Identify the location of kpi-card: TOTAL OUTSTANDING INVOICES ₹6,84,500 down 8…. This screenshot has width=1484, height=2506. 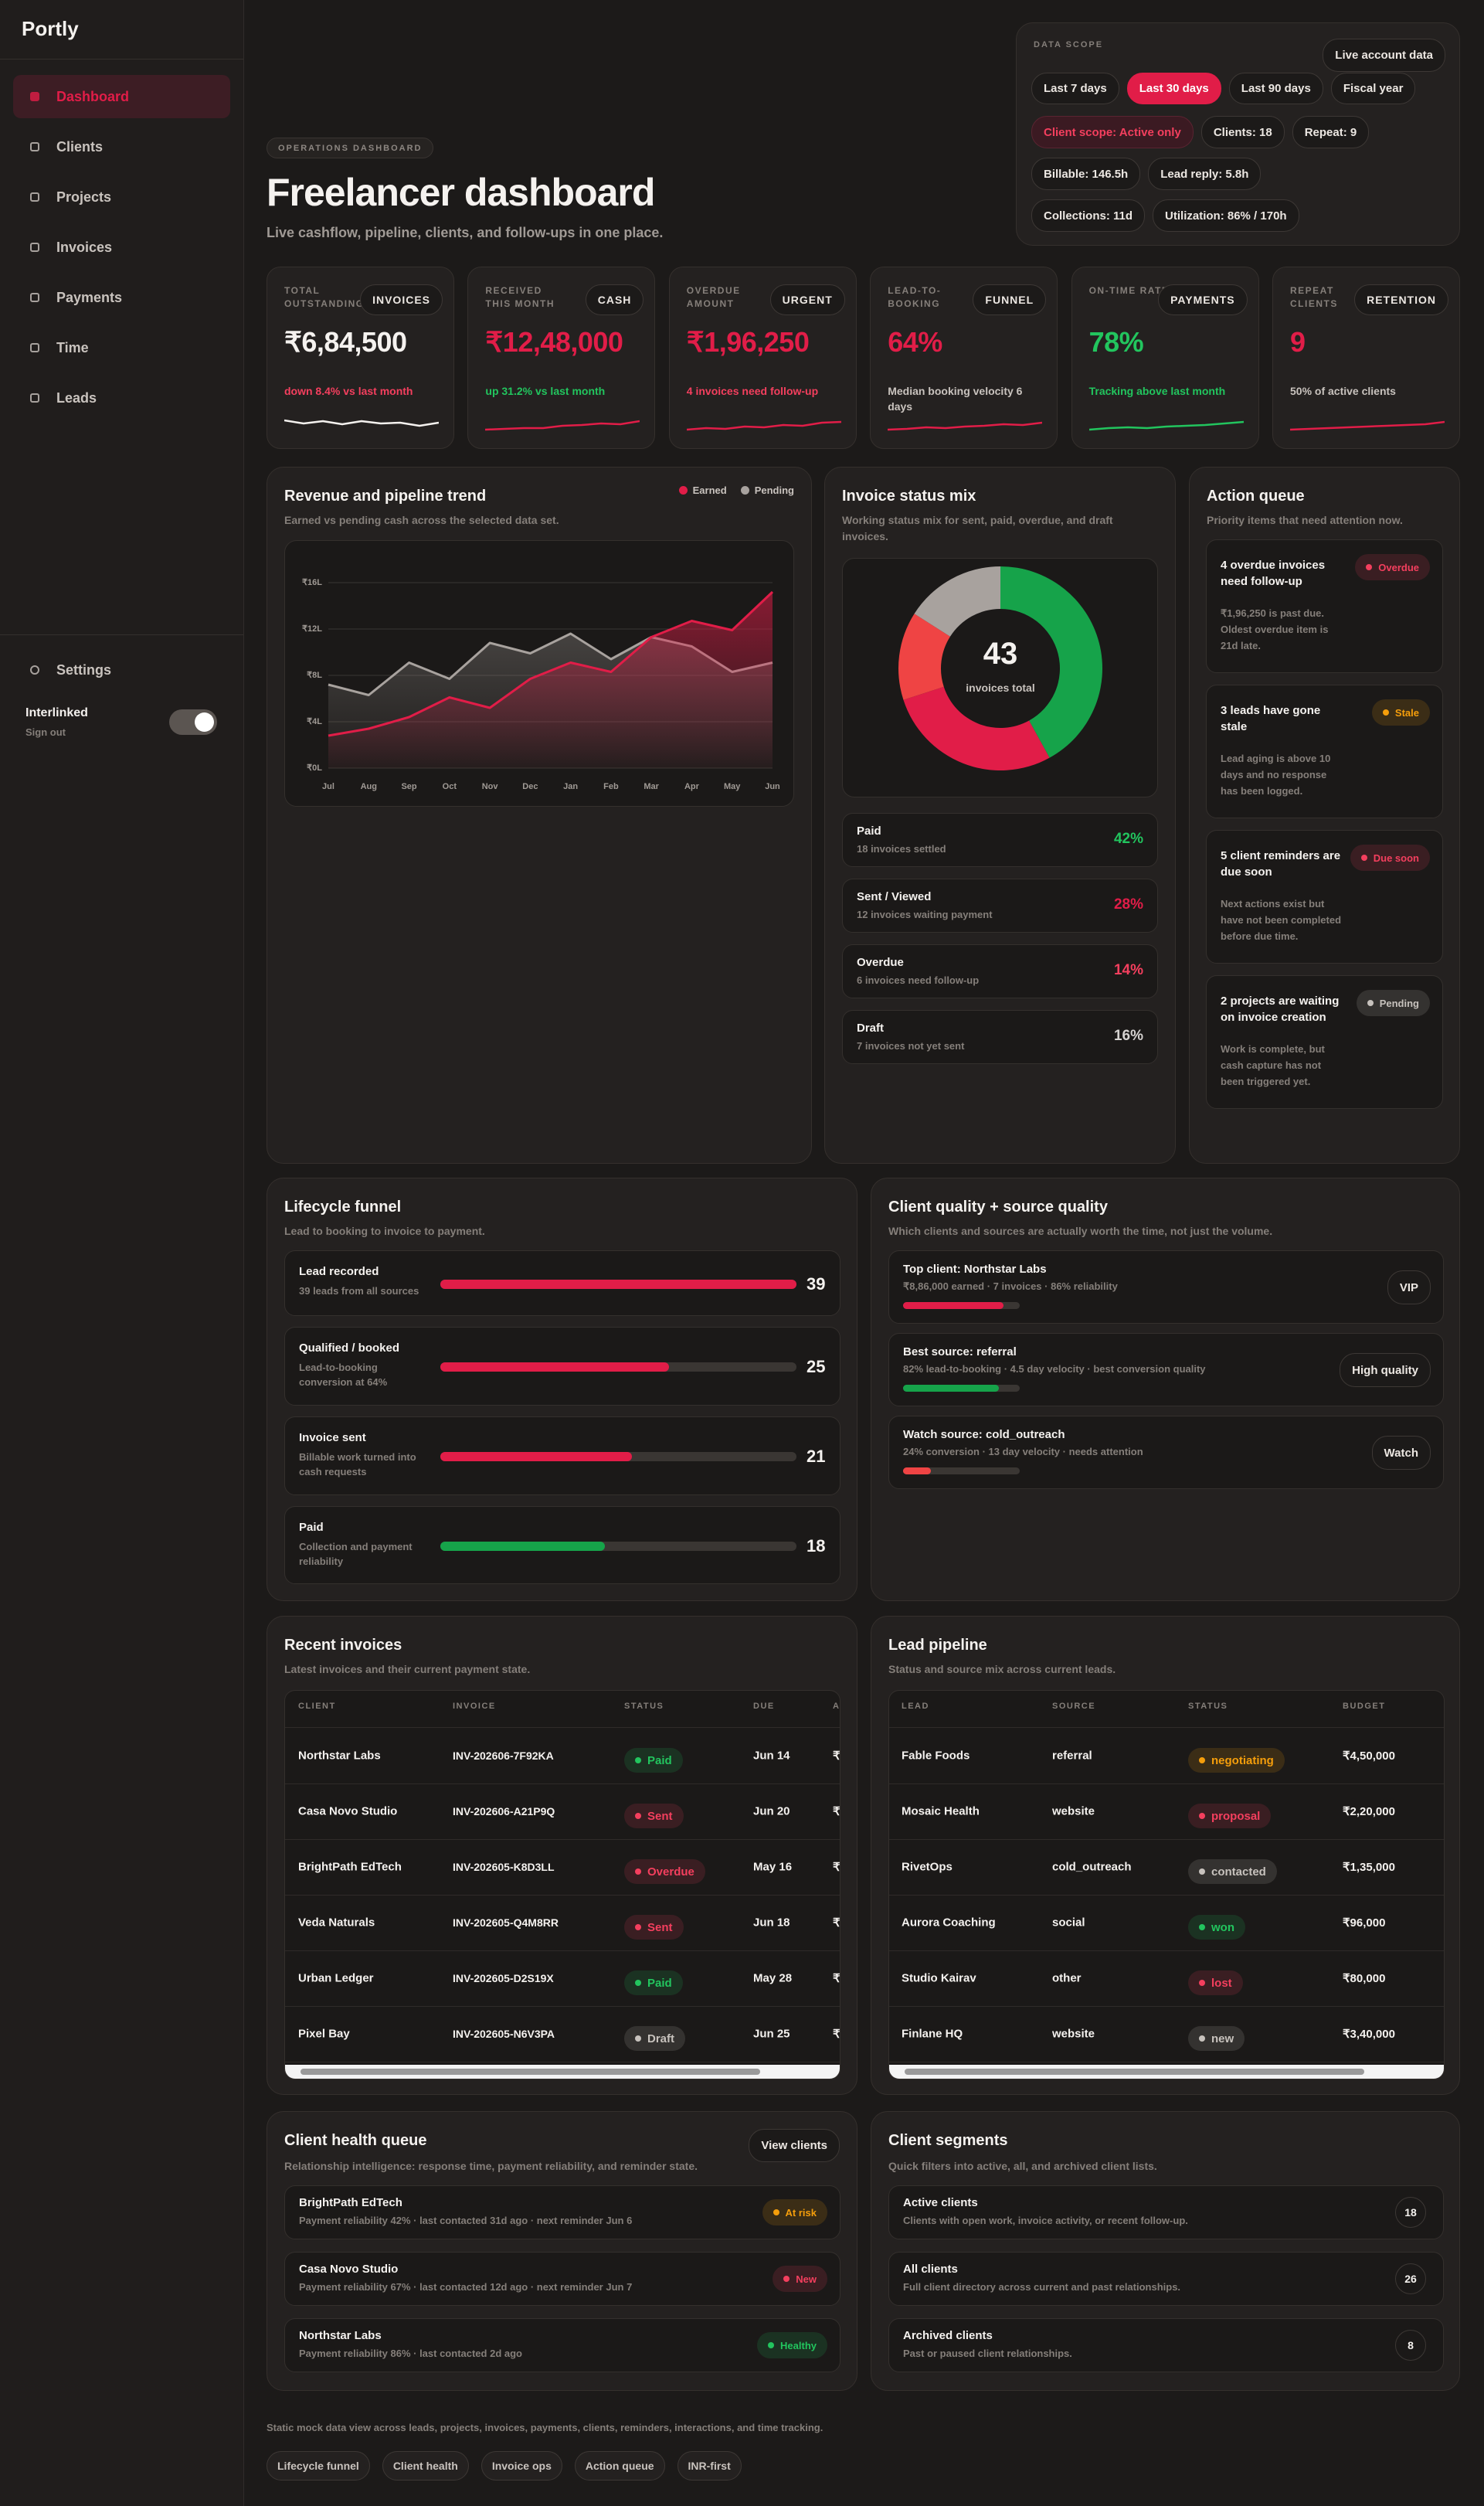
(360, 358).